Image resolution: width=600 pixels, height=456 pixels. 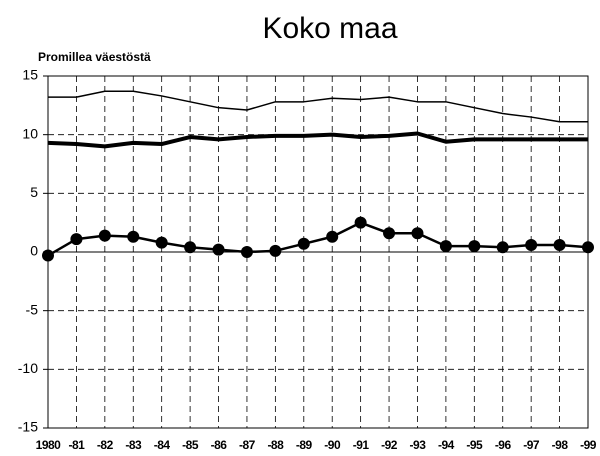 What do you see at coordinates (28, 427) in the screenshot?
I see `y-tick-label: -15` at bounding box center [28, 427].